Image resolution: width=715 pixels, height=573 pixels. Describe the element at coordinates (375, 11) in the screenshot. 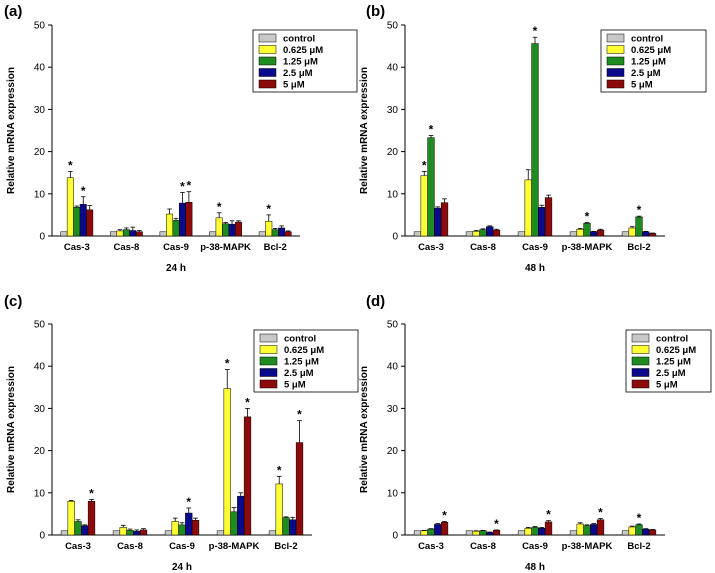

I see `panel-label: (b)` at that location.